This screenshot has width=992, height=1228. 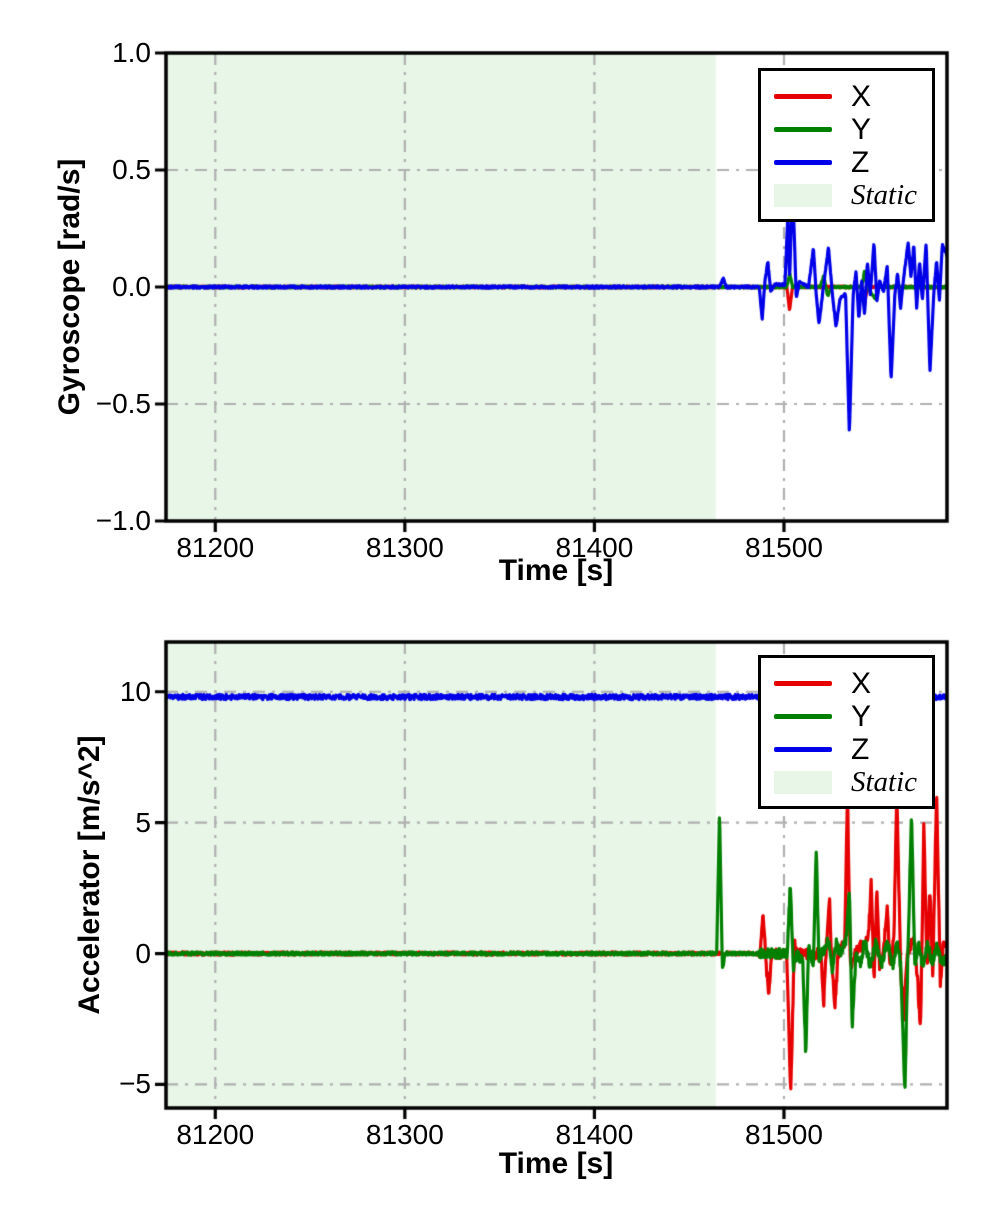 I want to click on y-tick-label: 0, so click(x=143, y=953).